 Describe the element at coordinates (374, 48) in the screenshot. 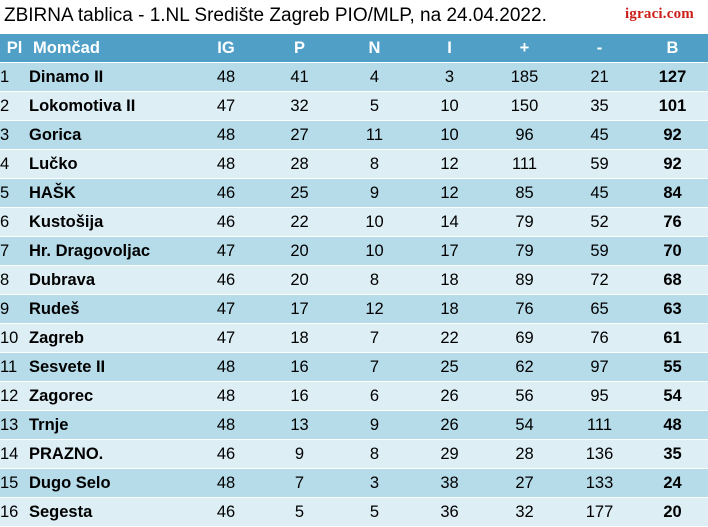

I see `column-header-draws: N` at that location.